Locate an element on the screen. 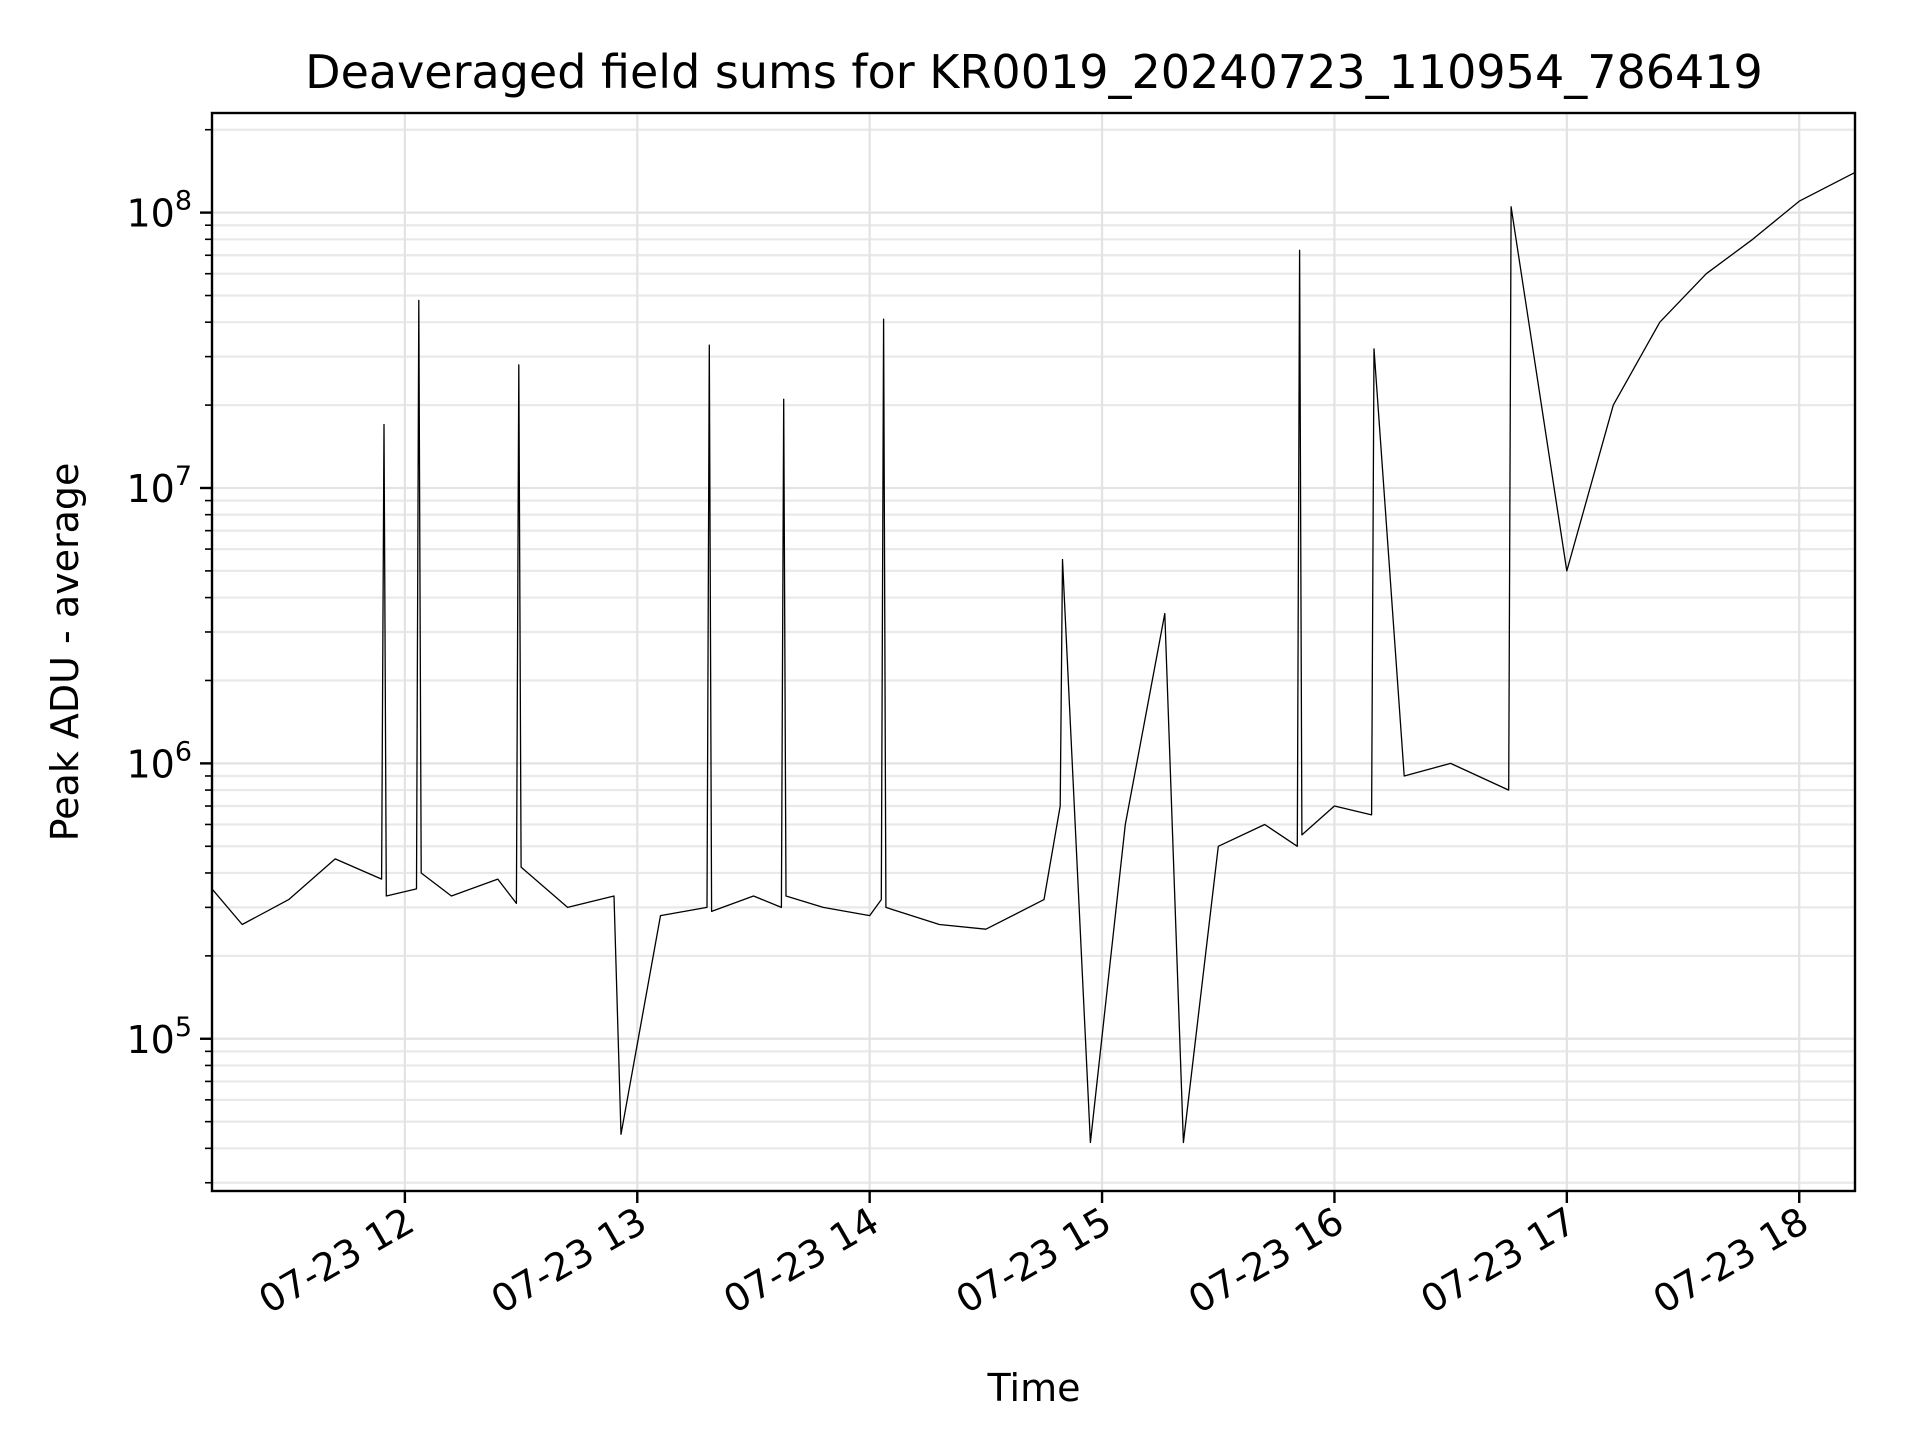  y-tick-exponent: 6 is located at coordinates (183, 751).